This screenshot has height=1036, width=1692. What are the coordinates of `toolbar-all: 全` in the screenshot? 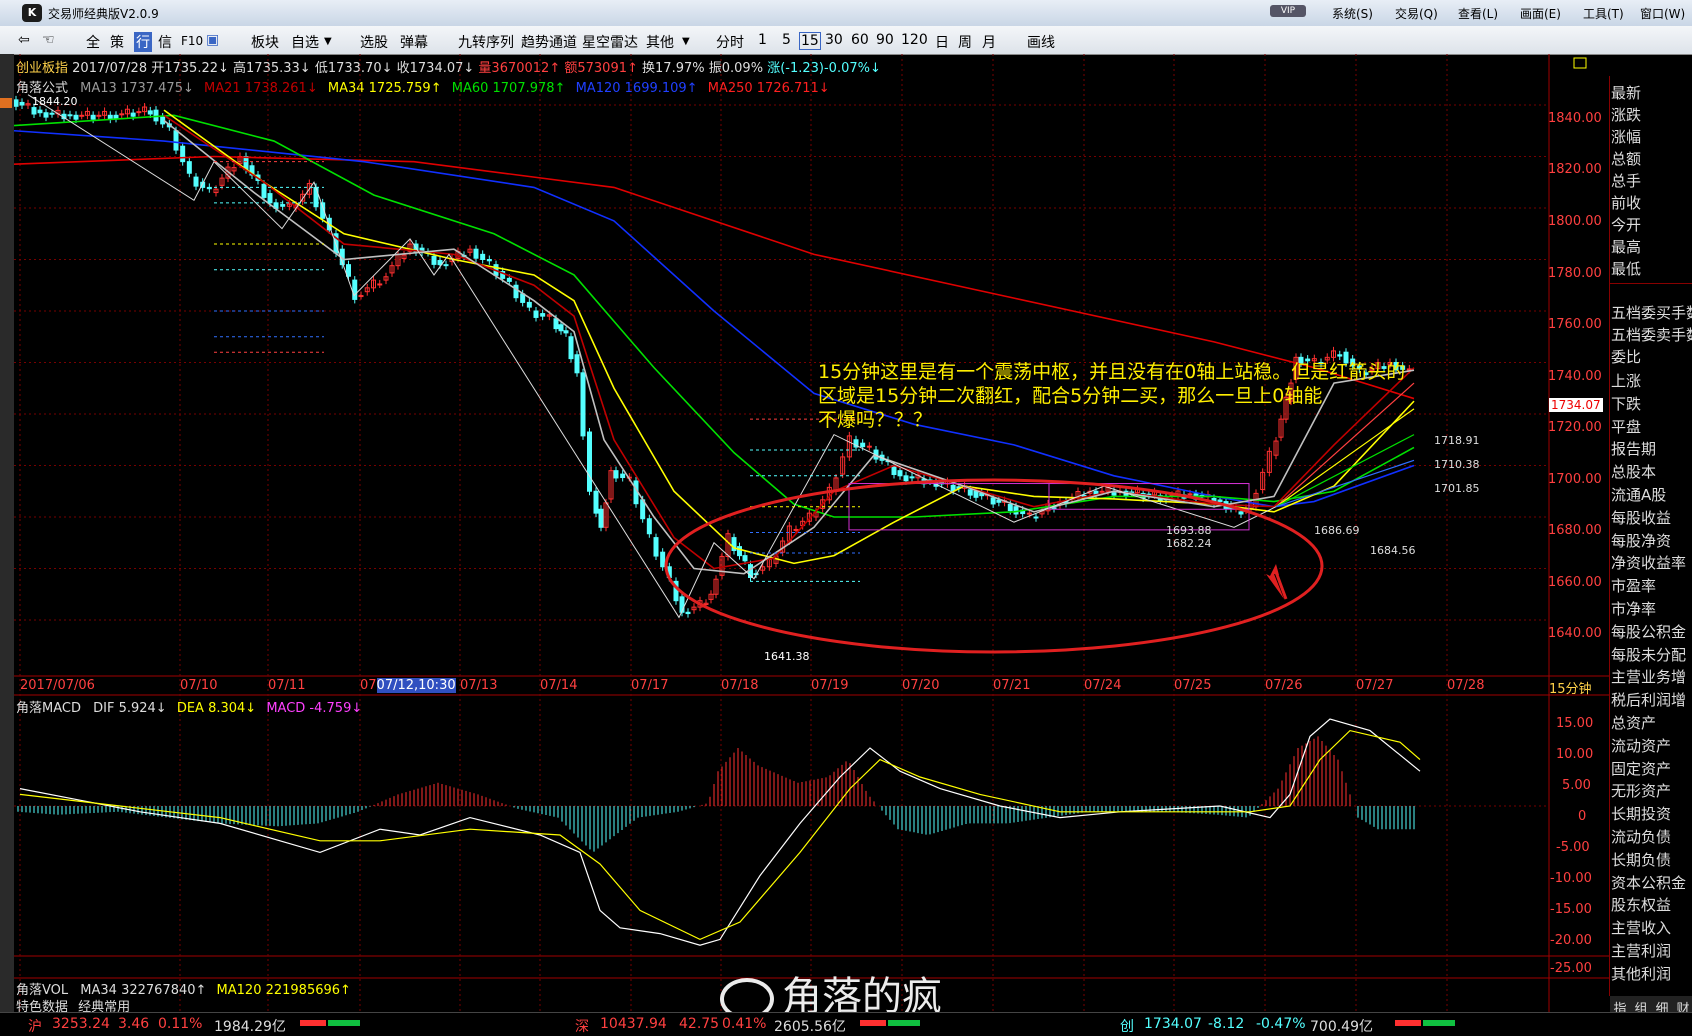 It's located at (93, 43).